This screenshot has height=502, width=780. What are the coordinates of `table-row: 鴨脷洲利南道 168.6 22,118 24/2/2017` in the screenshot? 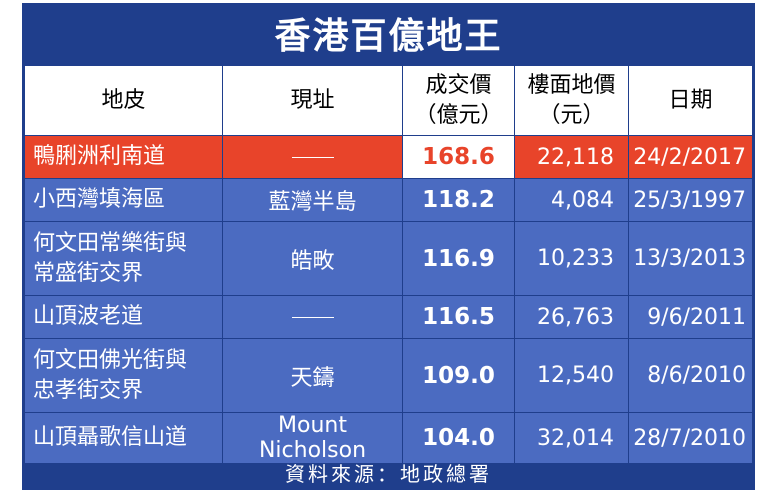 It's located at (388, 157).